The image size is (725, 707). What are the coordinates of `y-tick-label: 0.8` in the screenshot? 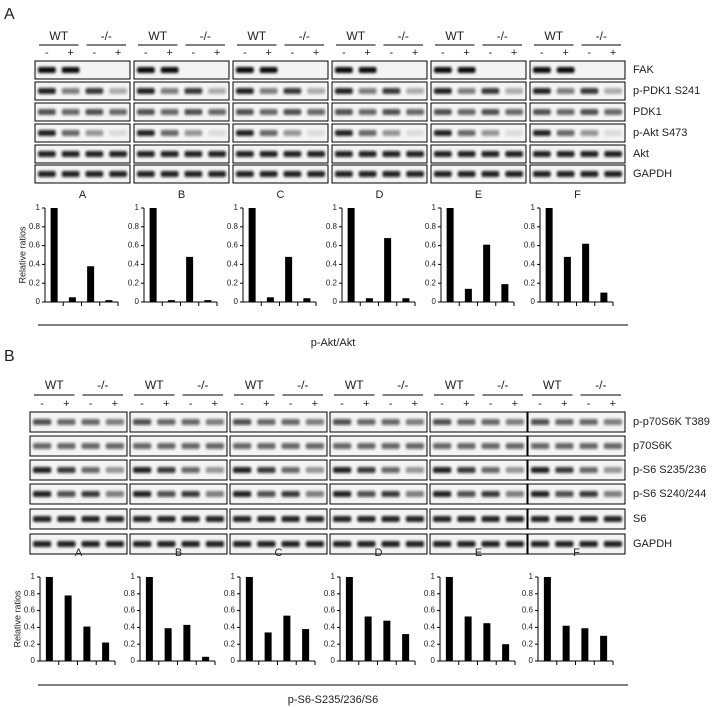 It's located at (431, 226).